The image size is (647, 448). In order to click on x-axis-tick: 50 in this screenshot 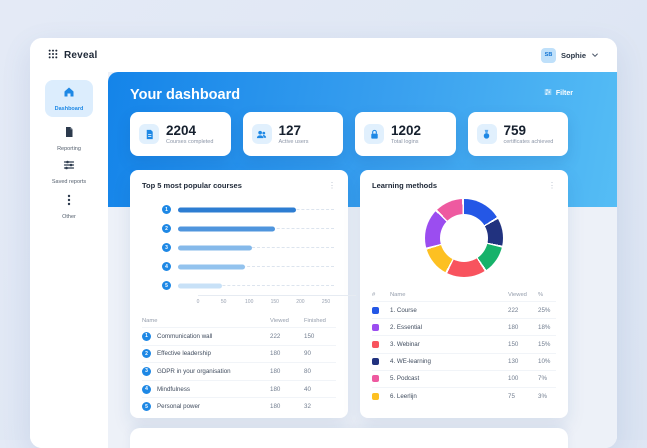, I will do `click(223, 302)`.